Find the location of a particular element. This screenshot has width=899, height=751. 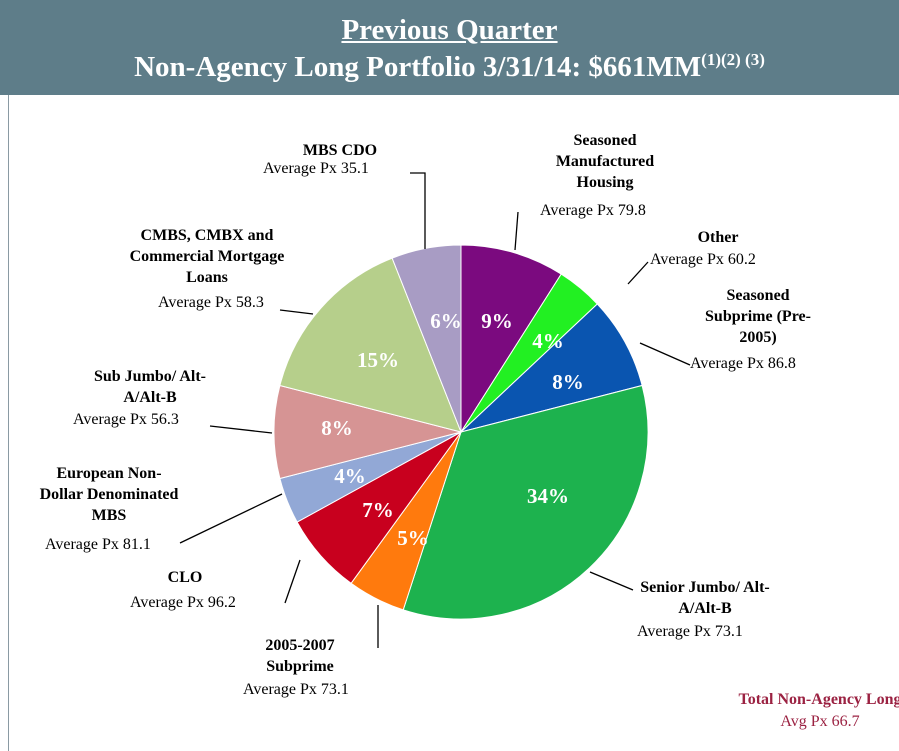

slice-detail: Average Px 35.1 is located at coordinates (316, 168).